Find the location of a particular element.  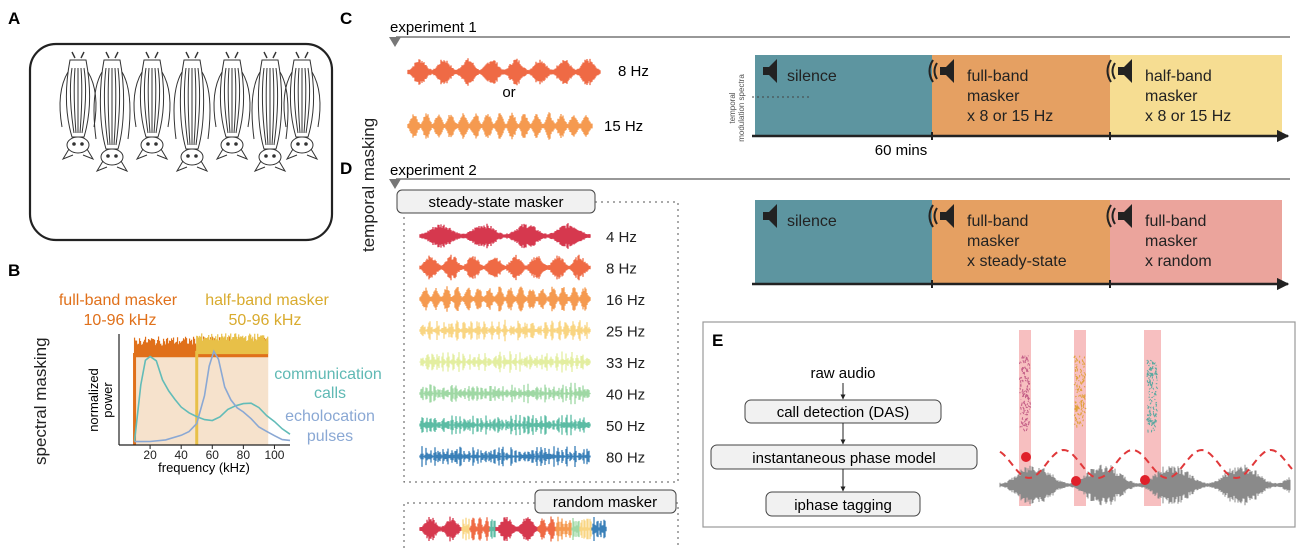

rate-15hz-label: 15 Hz is located at coordinates (623, 126).